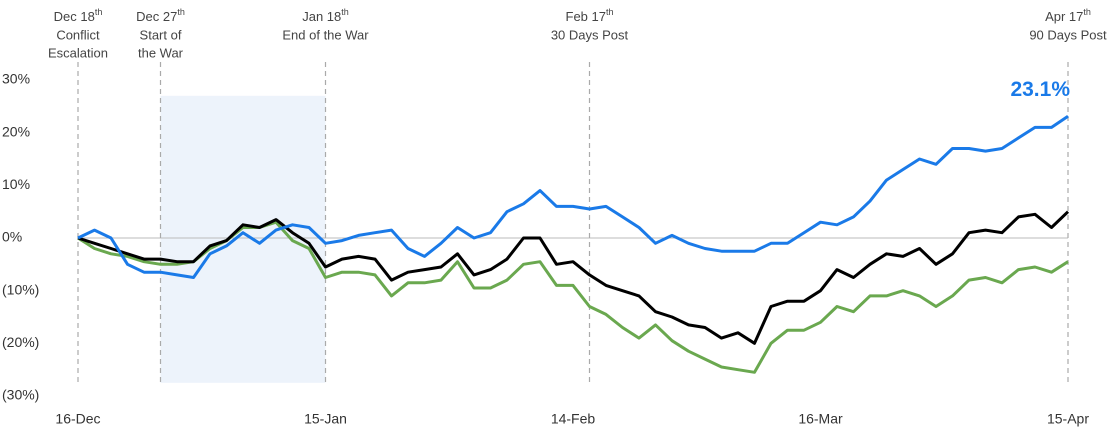 The width and height of the screenshot is (1120, 431). What do you see at coordinates (20, 342) in the screenshot?
I see `y-tick-label: (20%)` at bounding box center [20, 342].